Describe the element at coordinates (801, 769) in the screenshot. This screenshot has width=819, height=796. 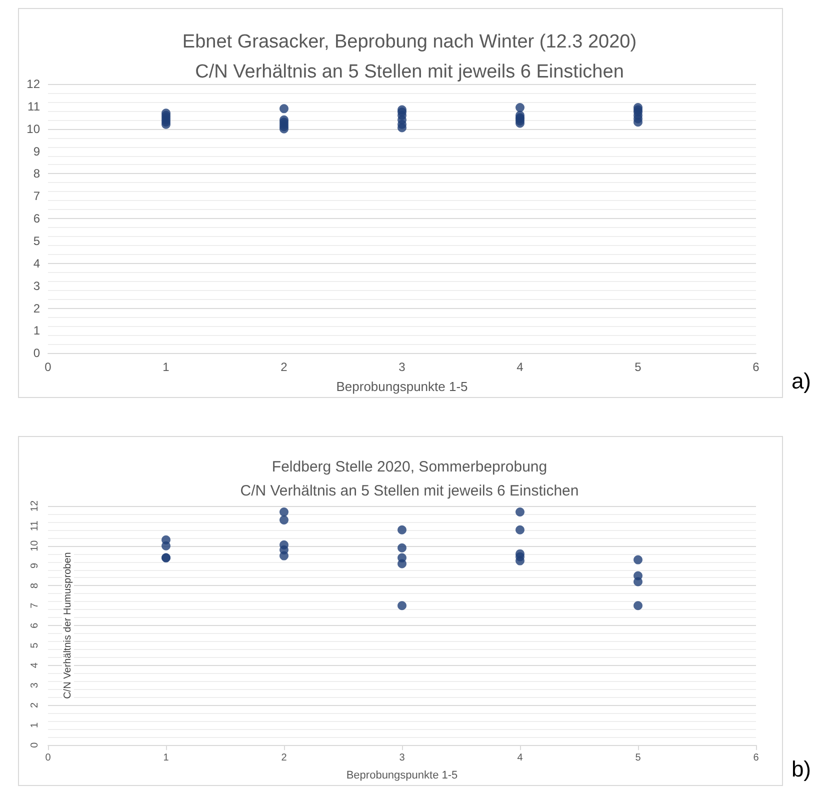
I see `text: b)` at that location.